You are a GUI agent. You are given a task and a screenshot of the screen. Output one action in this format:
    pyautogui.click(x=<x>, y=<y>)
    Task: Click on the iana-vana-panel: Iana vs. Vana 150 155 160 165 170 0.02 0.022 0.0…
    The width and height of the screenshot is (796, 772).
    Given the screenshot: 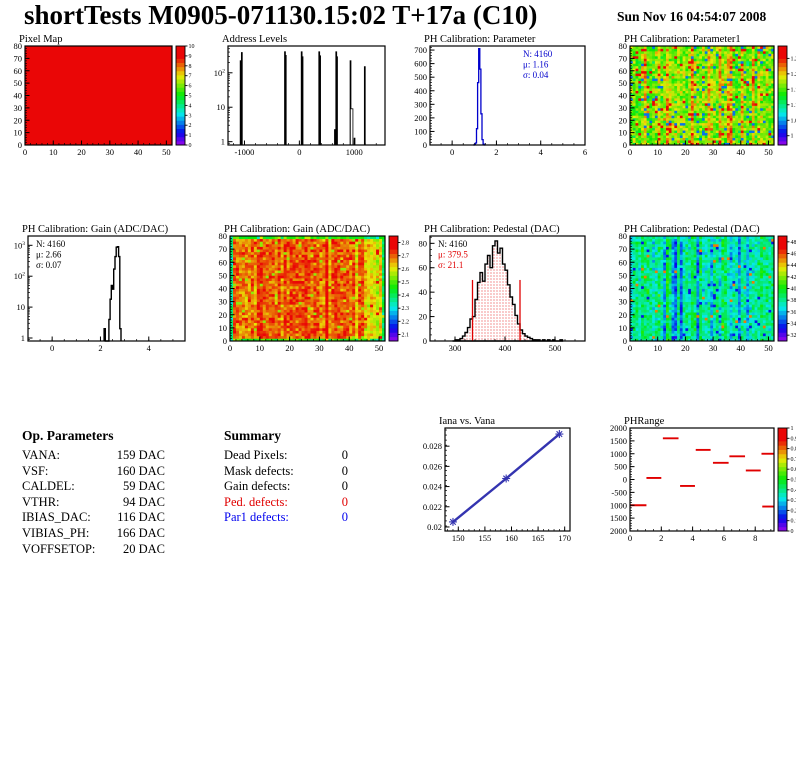 What is the action you would take?
    pyautogui.click(x=505, y=479)
    